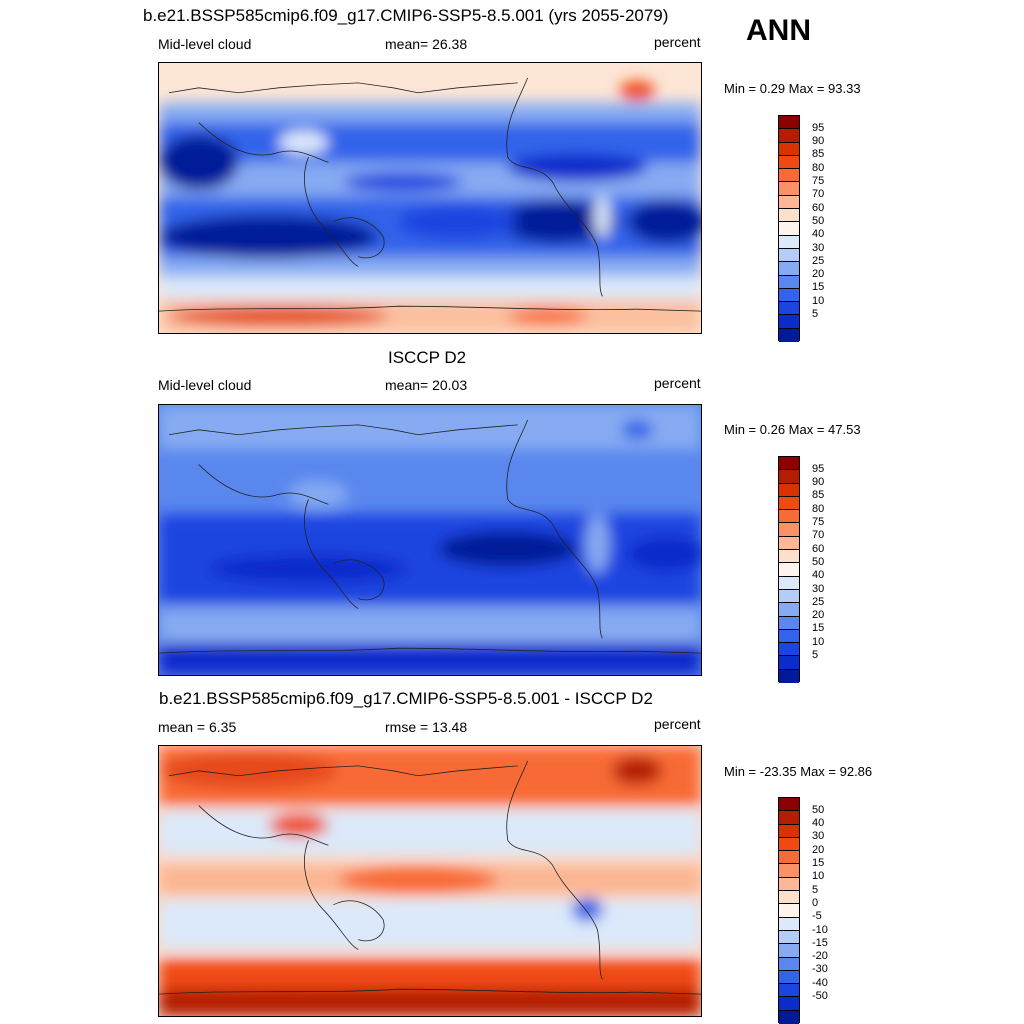  What do you see at coordinates (820, 942) in the screenshot?
I see `colorbar-tick-label: -15` at bounding box center [820, 942].